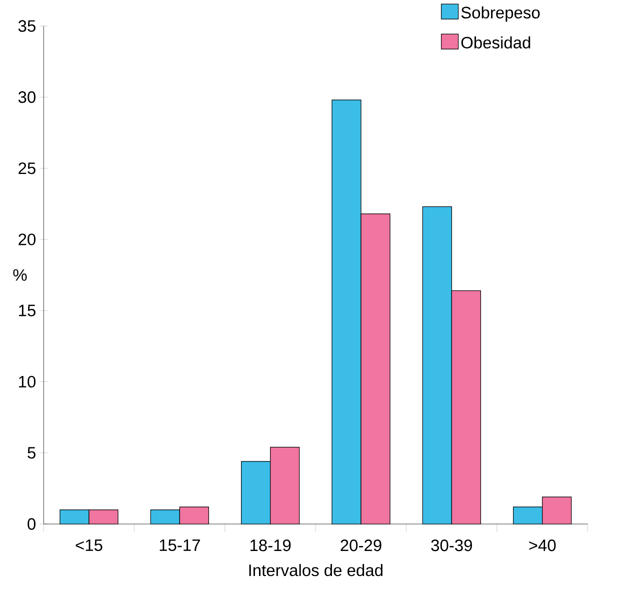 Image resolution: width=636 pixels, height=599 pixels. Describe the element at coordinates (315, 570) in the screenshot. I see `x-axis-title: Intervalos de edad` at that location.